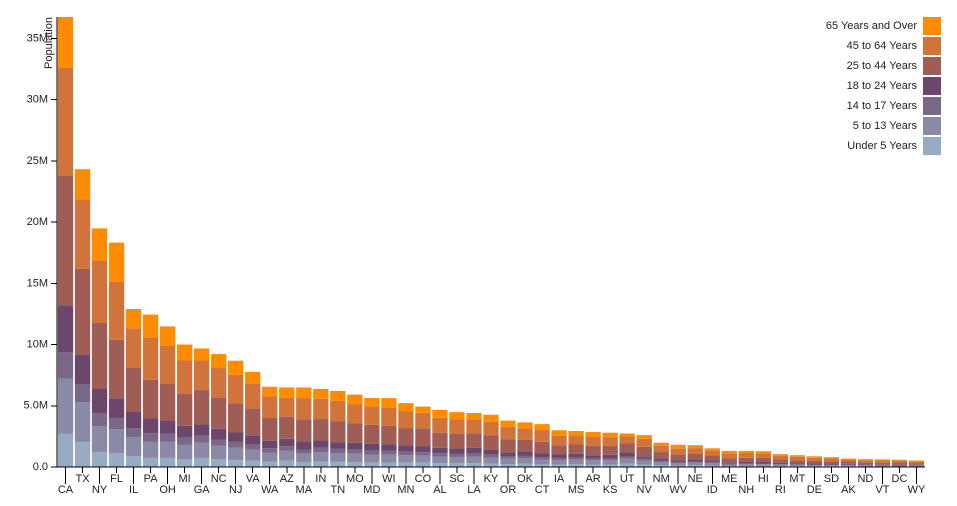  Describe the element at coordinates (882, 106) in the screenshot. I see `legend-label: 14 to 17 Years` at that location.